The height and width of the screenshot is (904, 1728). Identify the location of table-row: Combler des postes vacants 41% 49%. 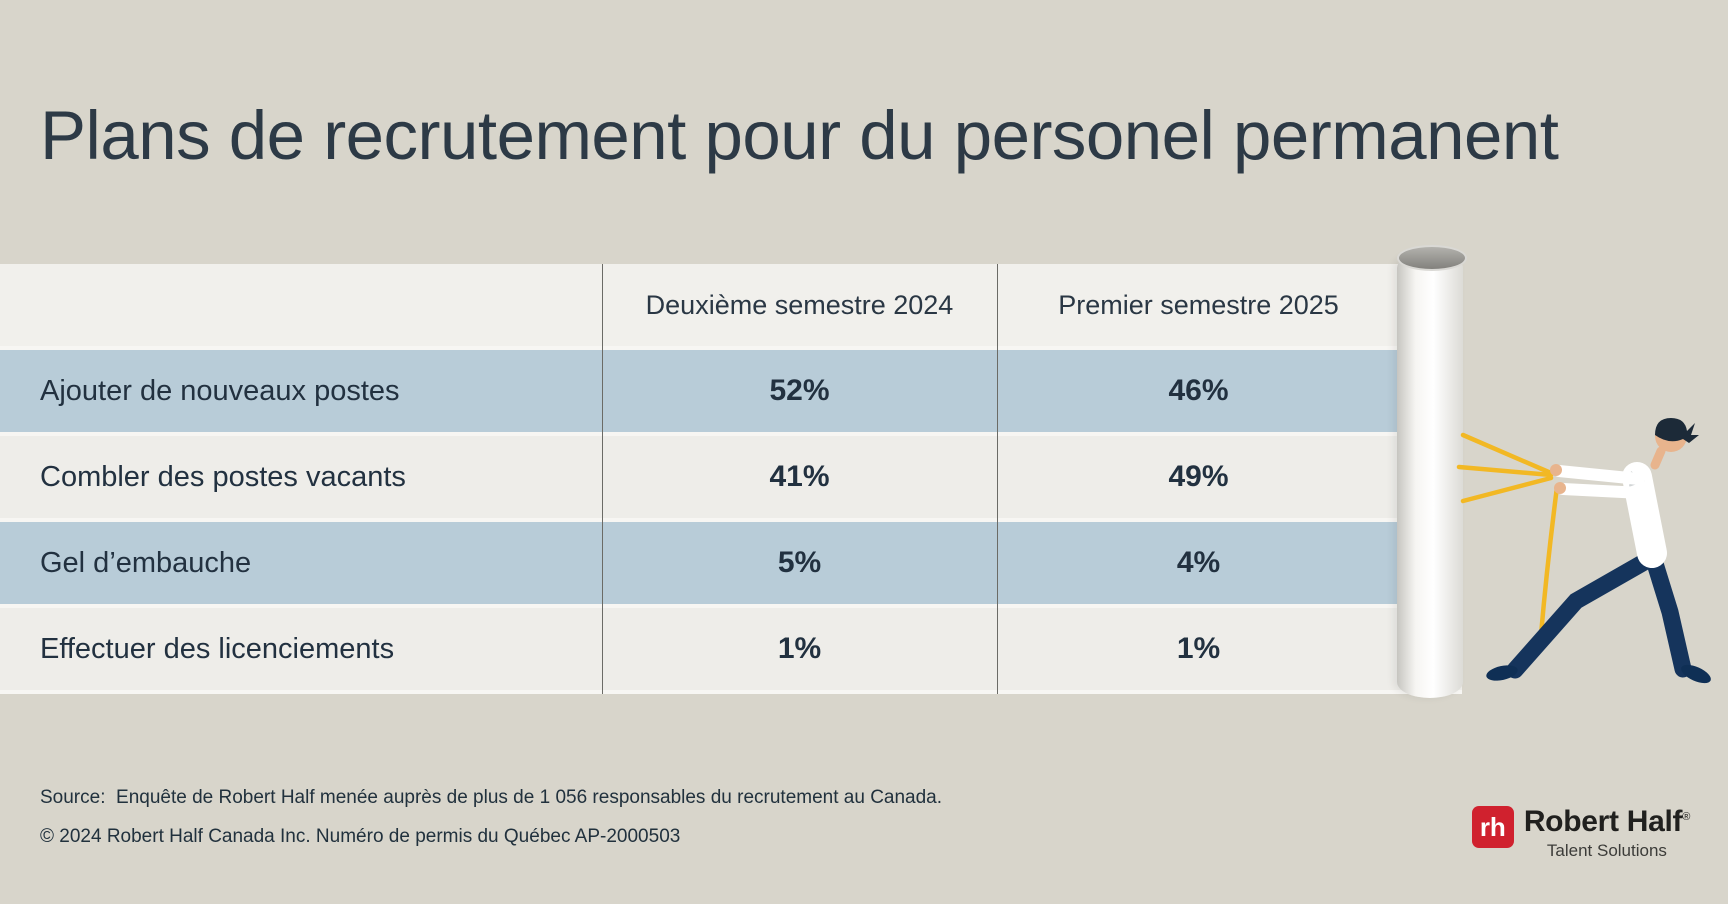
(731, 477).